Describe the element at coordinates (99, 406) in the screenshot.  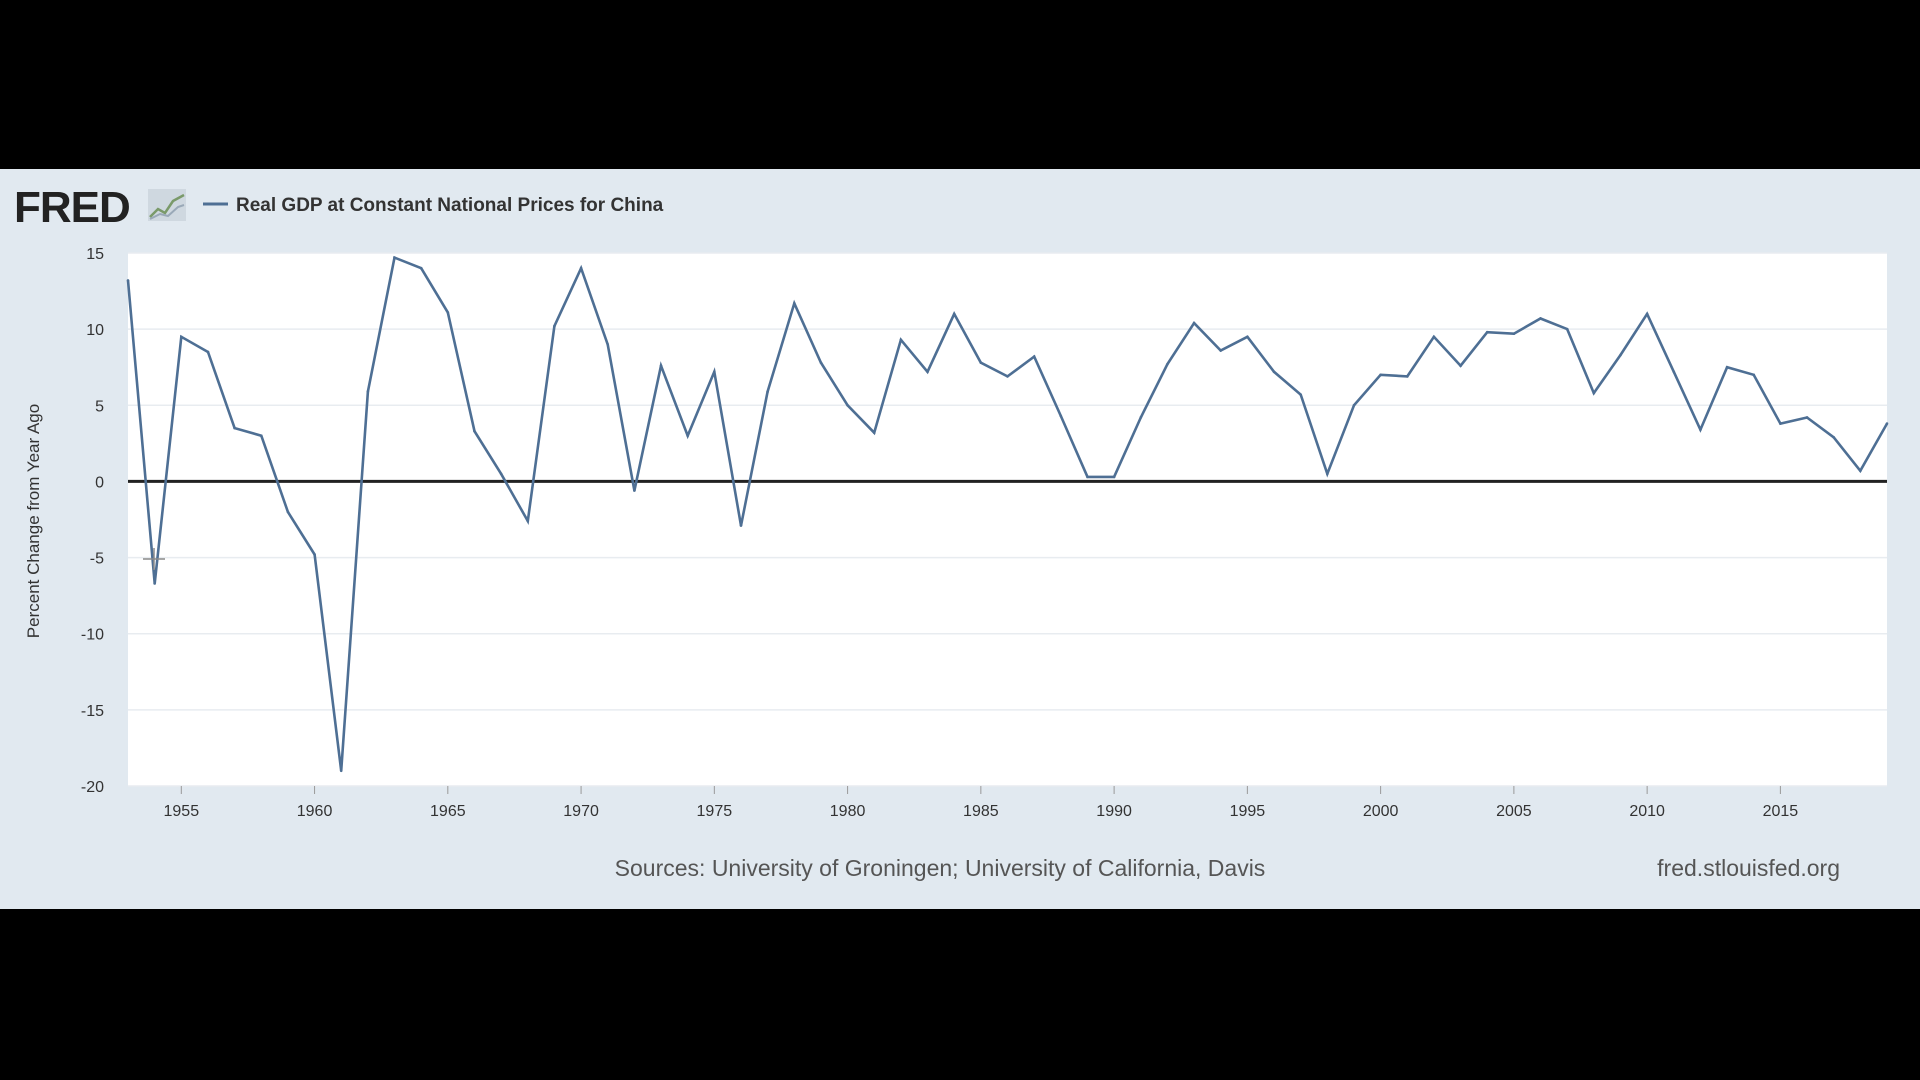
I see `y-tick-label: 5` at that location.